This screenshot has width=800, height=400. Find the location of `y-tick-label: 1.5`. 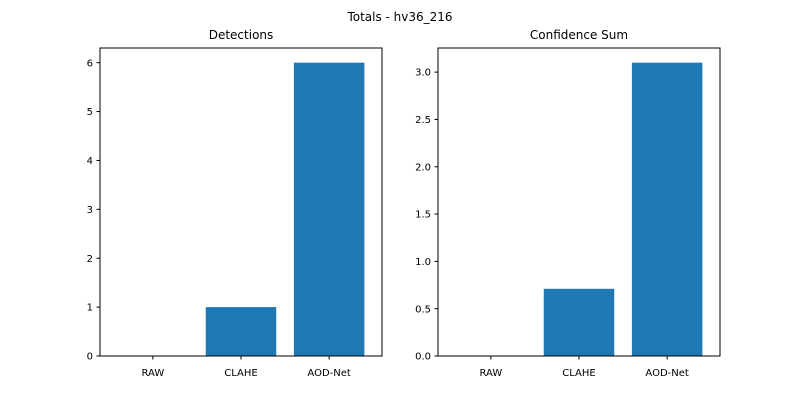

y-tick-label: 1.5 is located at coordinates (423, 215).